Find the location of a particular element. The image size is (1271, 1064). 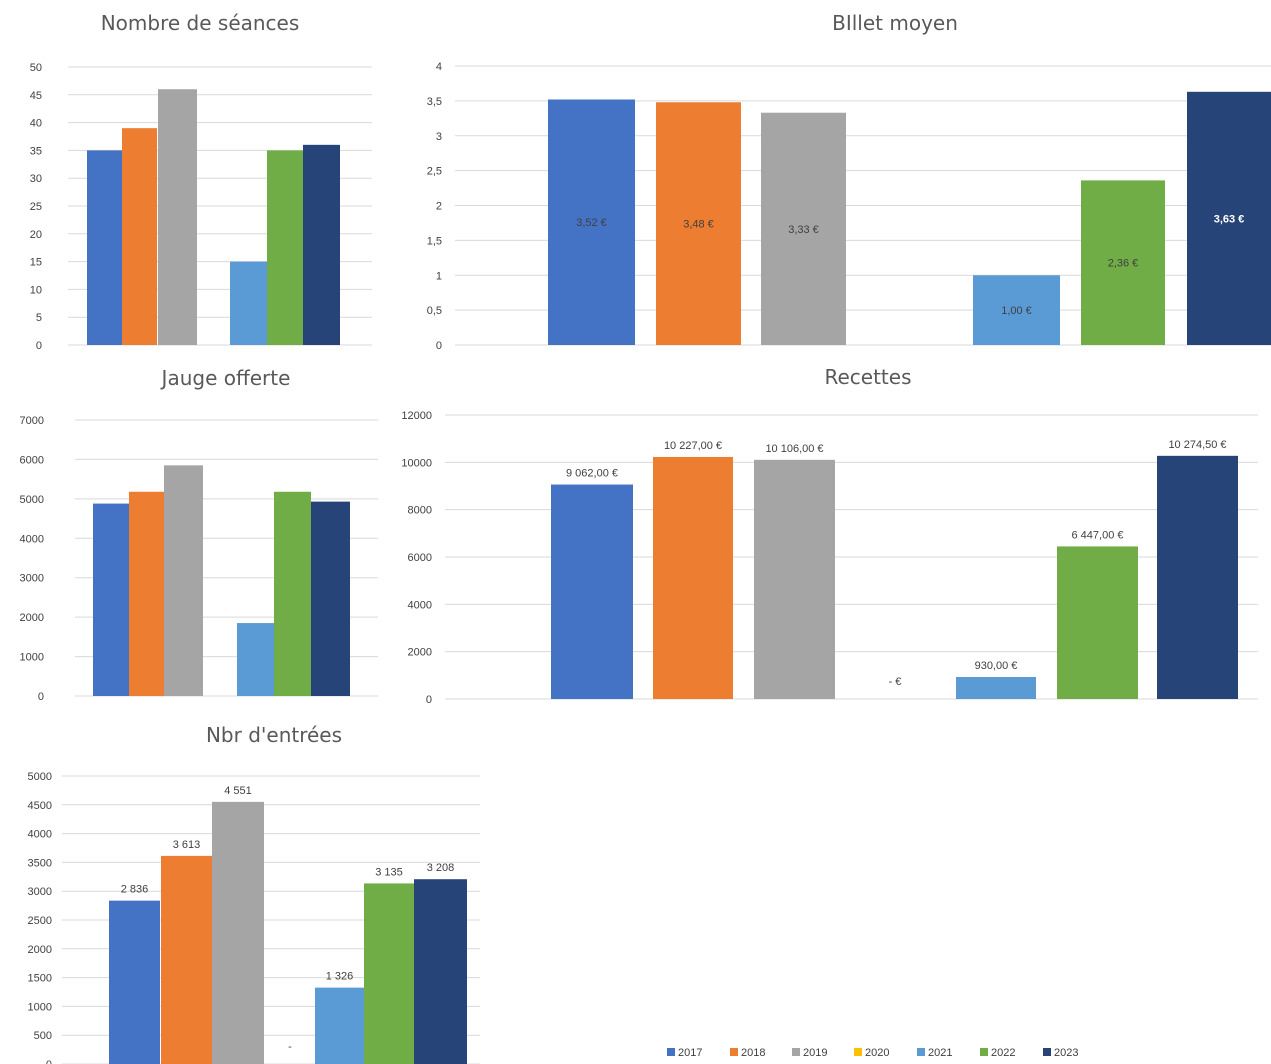

y-tick-label: 20 is located at coordinates (36, 235).